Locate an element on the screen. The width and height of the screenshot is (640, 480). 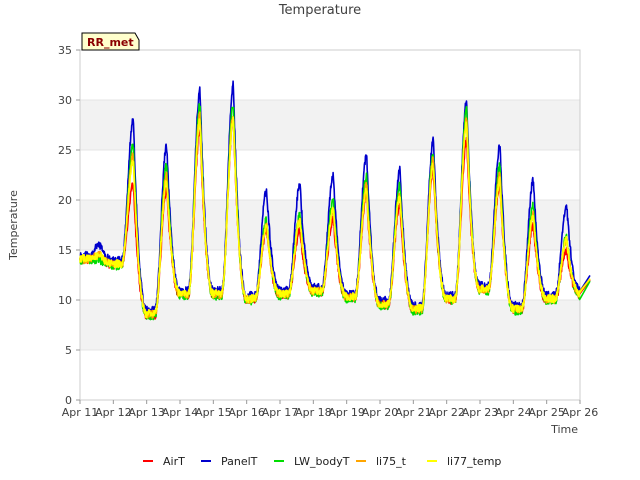
legend-label: li75_t is located at coordinates (391, 461).